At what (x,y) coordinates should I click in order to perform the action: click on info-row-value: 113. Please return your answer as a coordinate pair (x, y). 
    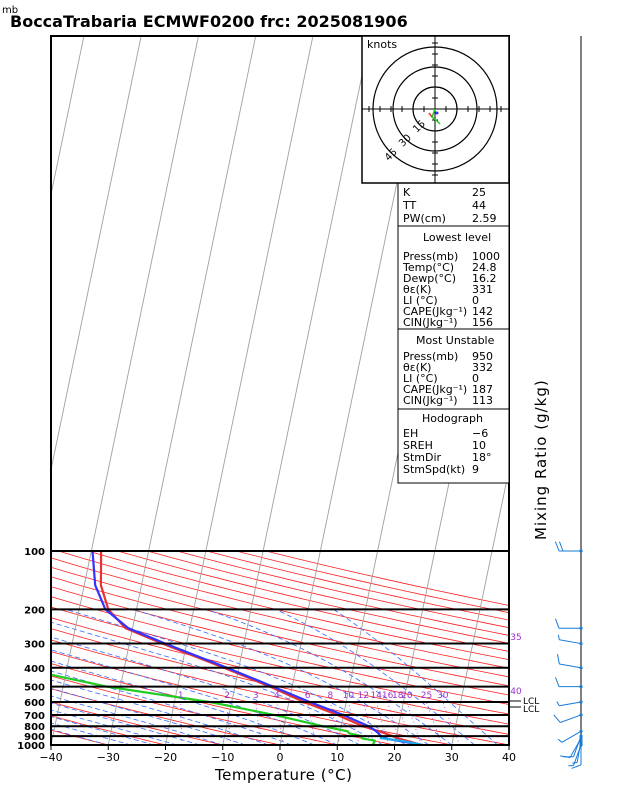
    Looking at the image, I should click on (482, 400).